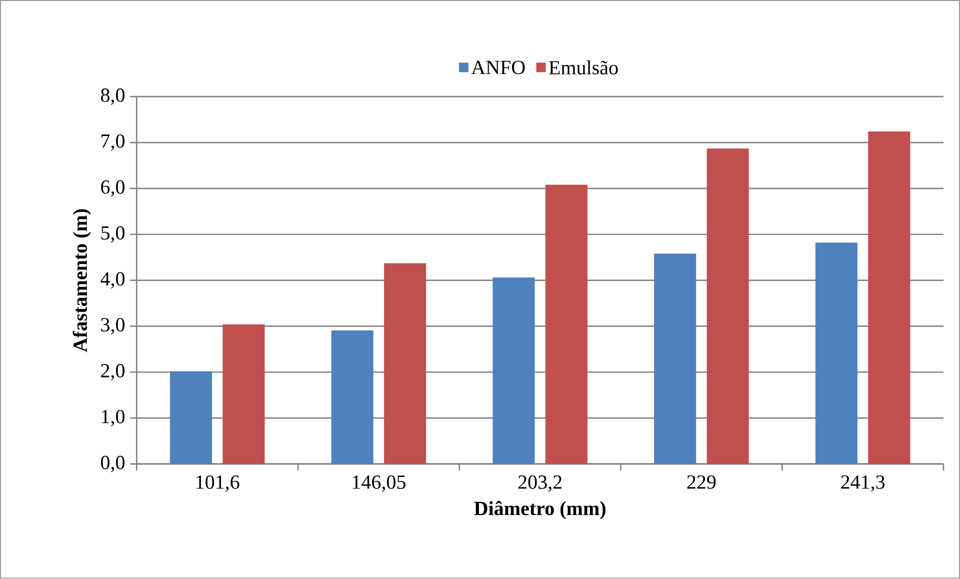 Image resolution: width=960 pixels, height=579 pixels. Describe the element at coordinates (112, 188) in the screenshot. I see `y-tick-label: 6,0` at that location.